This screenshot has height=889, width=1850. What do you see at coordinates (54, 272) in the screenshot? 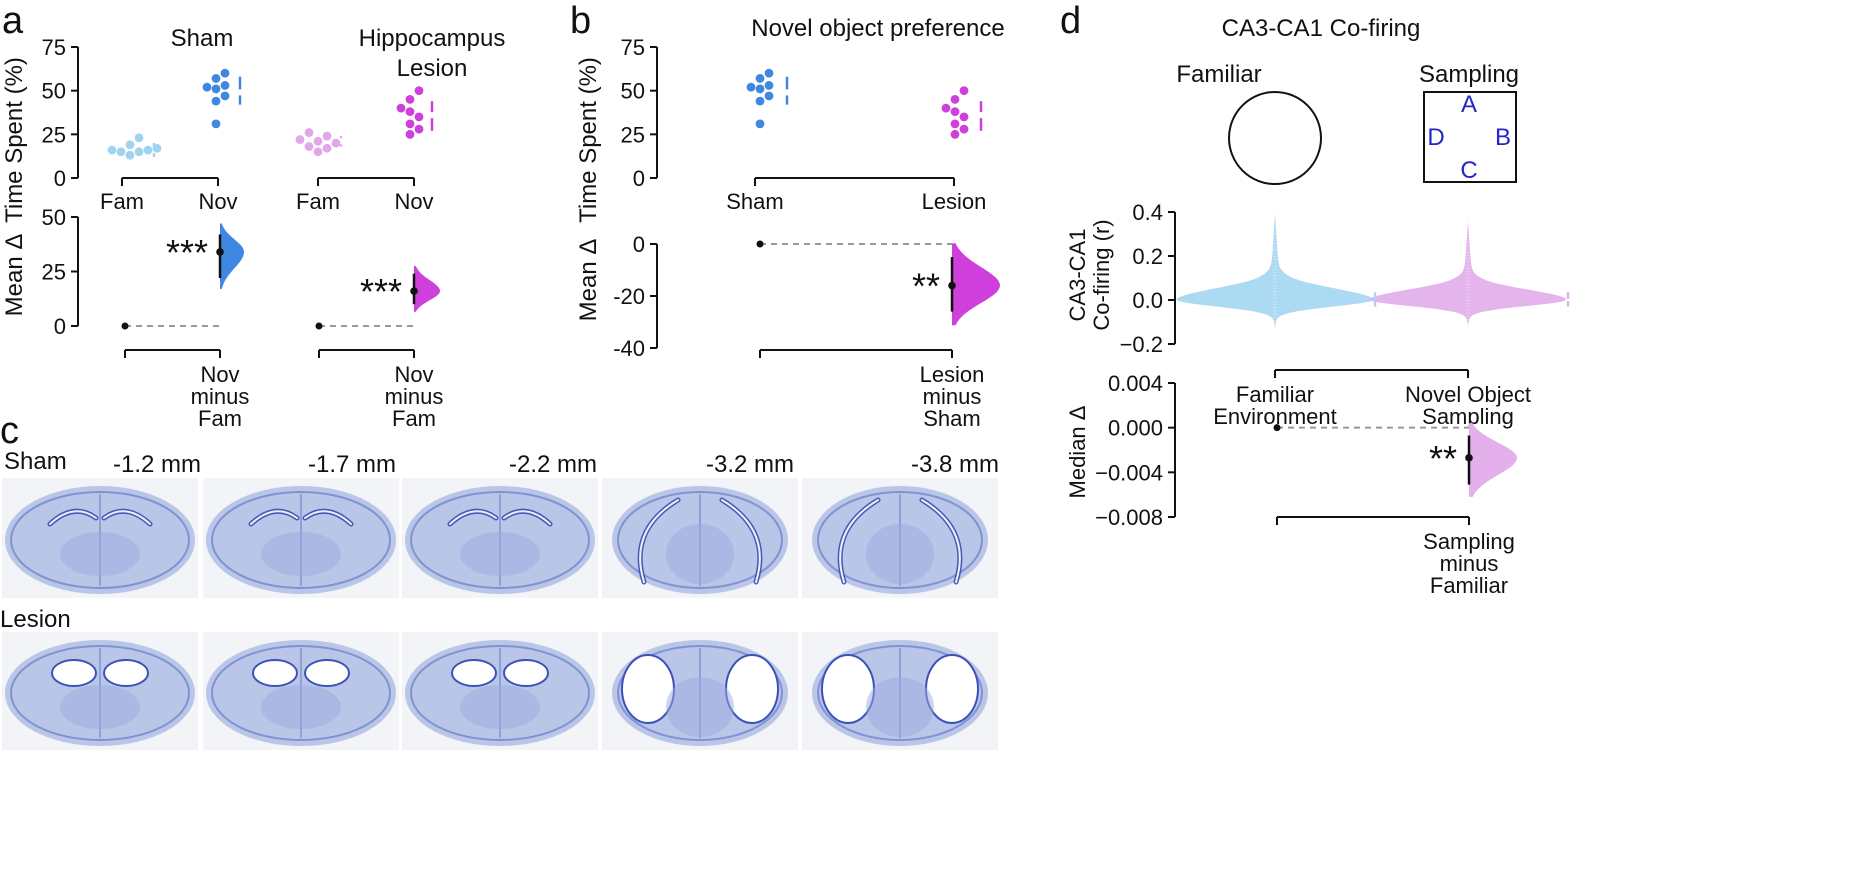
I see `a-sham-delta-y-tick-label: 25` at bounding box center [54, 272].